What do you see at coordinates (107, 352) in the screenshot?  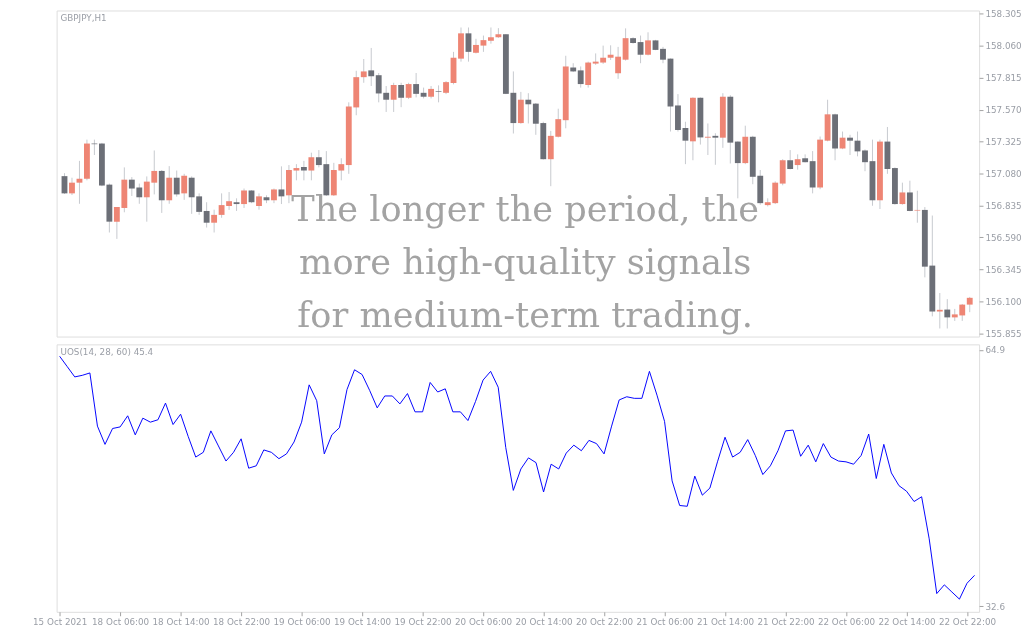 I see `chart-title: UOS(14, 28, 60) 45.4` at bounding box center [107, 352].